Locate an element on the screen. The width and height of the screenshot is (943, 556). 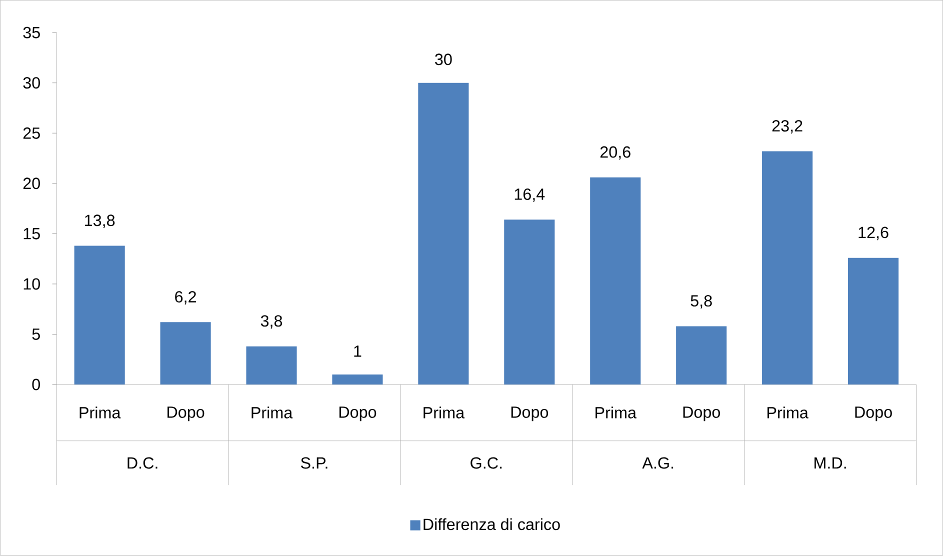
text: 20,6 is located at coordinates (615, 153).